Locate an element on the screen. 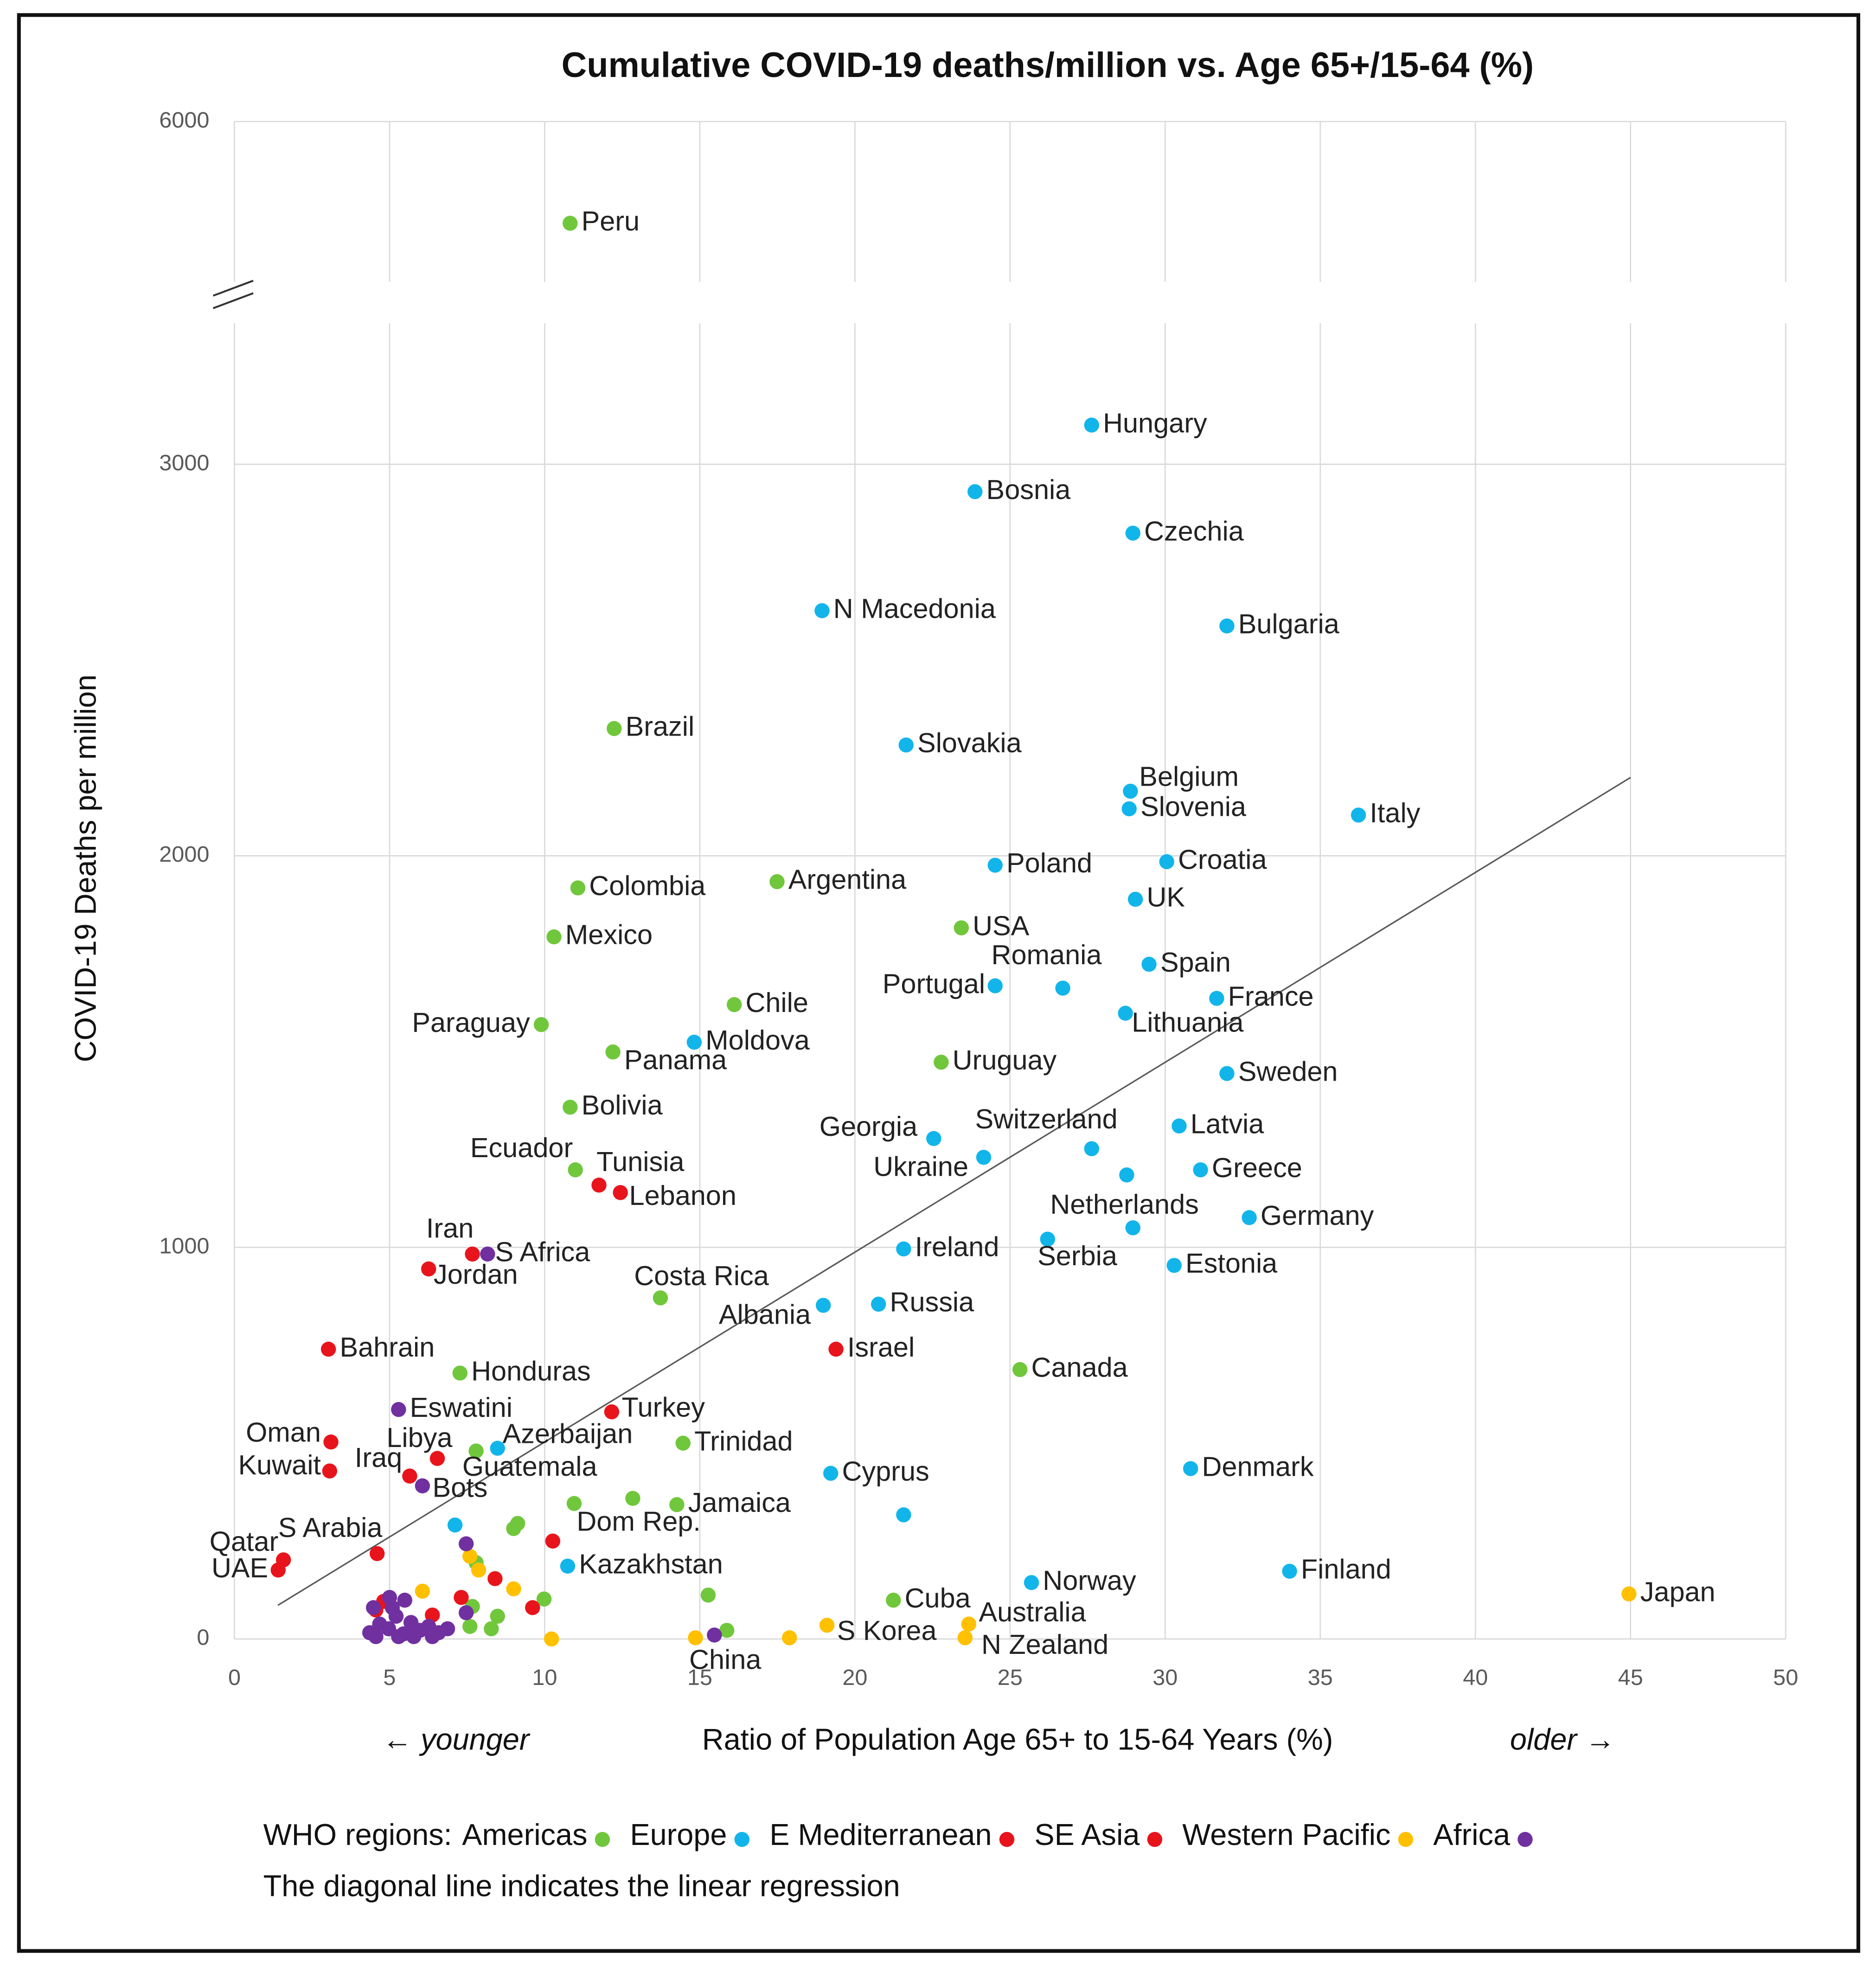 The image size is (1876, 1966). legend-label: E Mediterranean is located at coordinates (880, 1834).